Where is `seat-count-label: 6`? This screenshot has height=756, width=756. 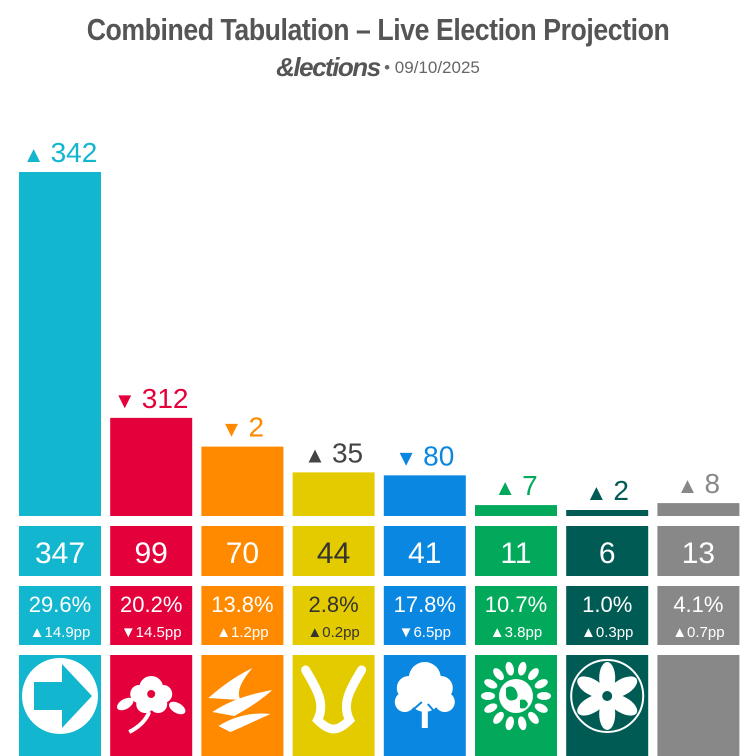
seat-count-label: 6 is located at coordinates (607, 553).